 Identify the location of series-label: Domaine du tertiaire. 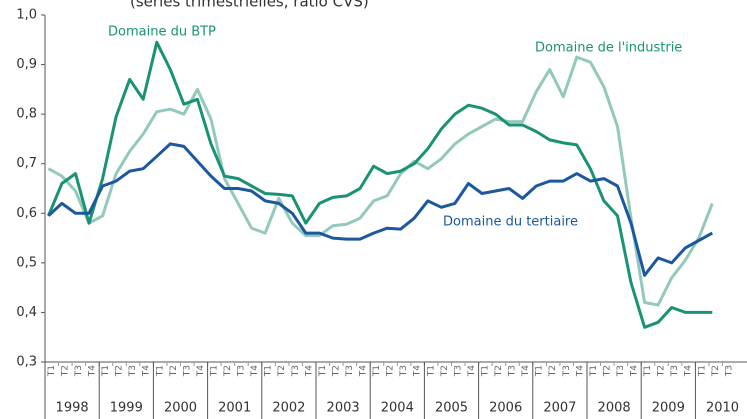
(510, 222).